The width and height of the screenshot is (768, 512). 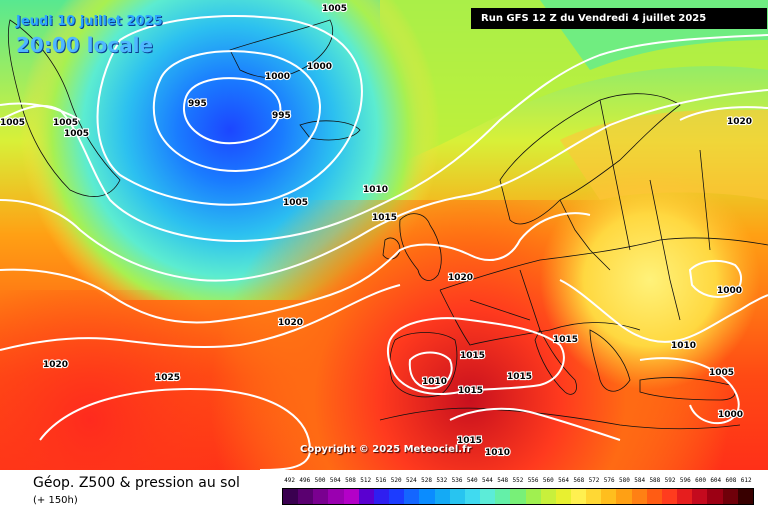 I want to click on scale-label: 496, so click(x=305, y=480).